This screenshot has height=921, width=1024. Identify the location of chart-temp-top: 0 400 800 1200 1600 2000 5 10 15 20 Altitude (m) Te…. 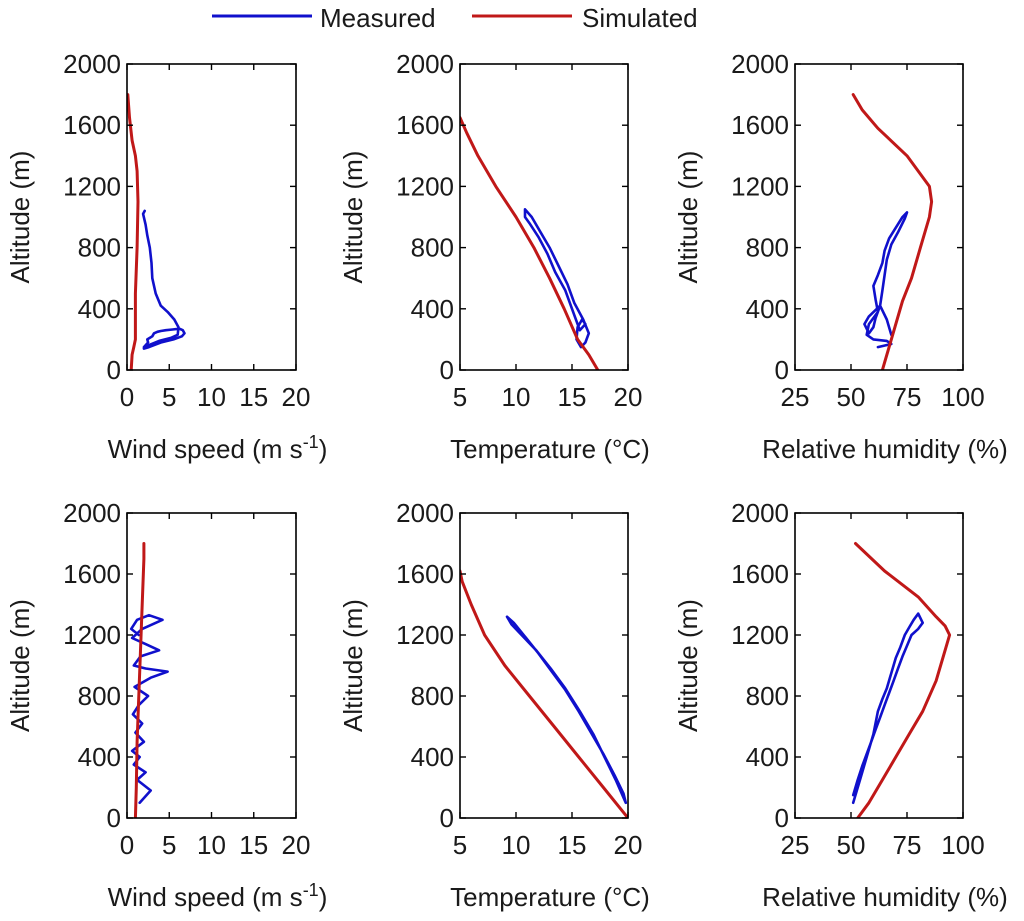
(494, 256).